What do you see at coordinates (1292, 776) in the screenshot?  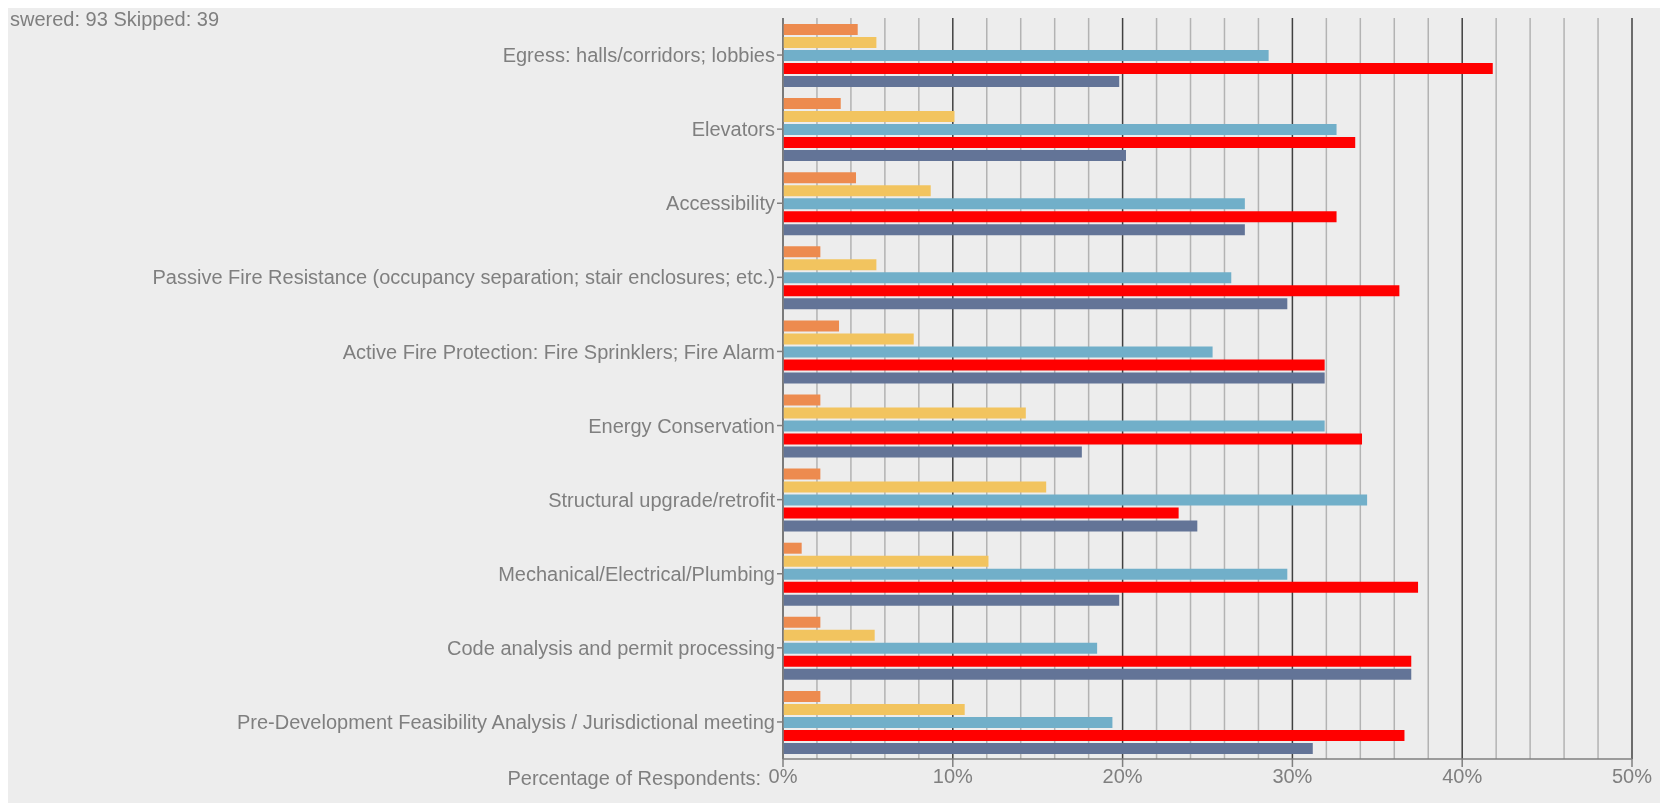 I see `x-tick-label: 30%` at bounding box center [1292, 776].